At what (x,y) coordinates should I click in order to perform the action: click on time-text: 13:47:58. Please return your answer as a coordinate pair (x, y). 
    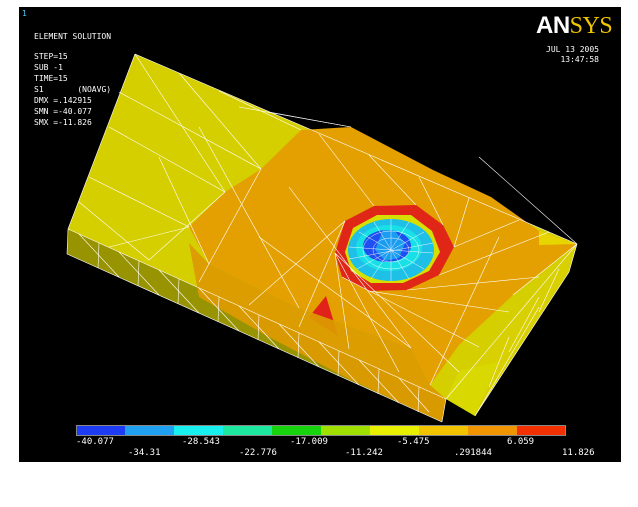
    Looking at the image, I should click on (579, 59).